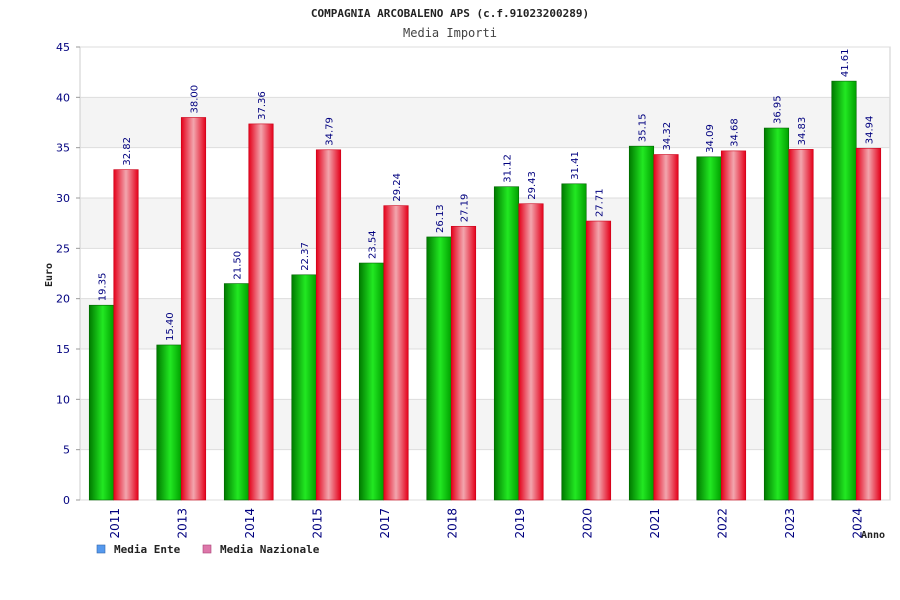  Describe the element at coordinates (465, 208) in the screenshot. I see `value-label-media-nazionale-2018: 27.19` at that location.